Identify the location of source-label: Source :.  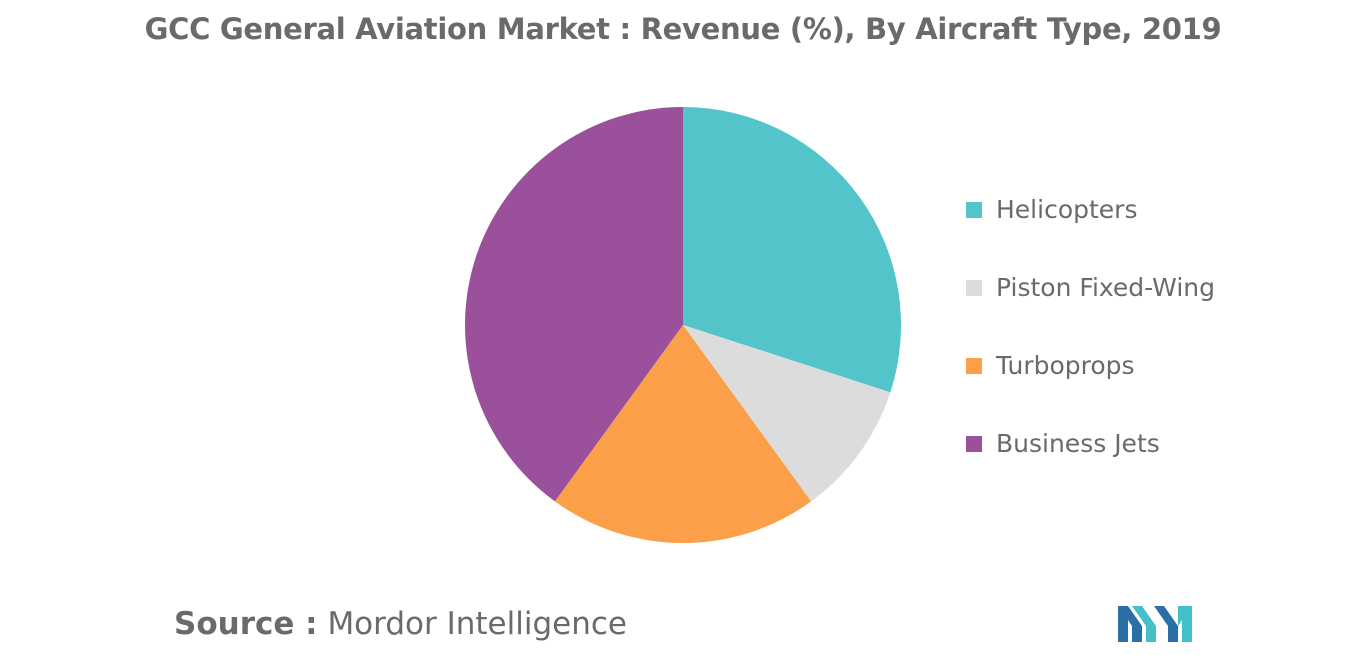
(246, 624).